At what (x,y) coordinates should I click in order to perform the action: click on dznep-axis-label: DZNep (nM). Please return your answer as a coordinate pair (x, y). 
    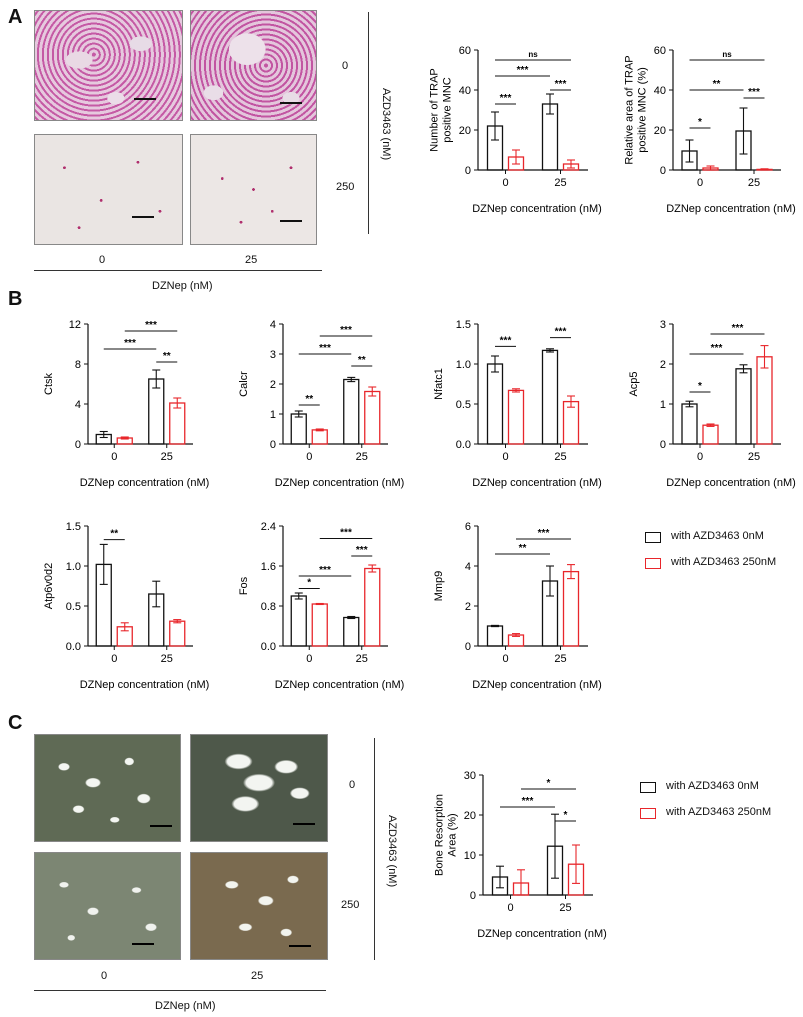
    Looking at the image, I should click on (182, 286).